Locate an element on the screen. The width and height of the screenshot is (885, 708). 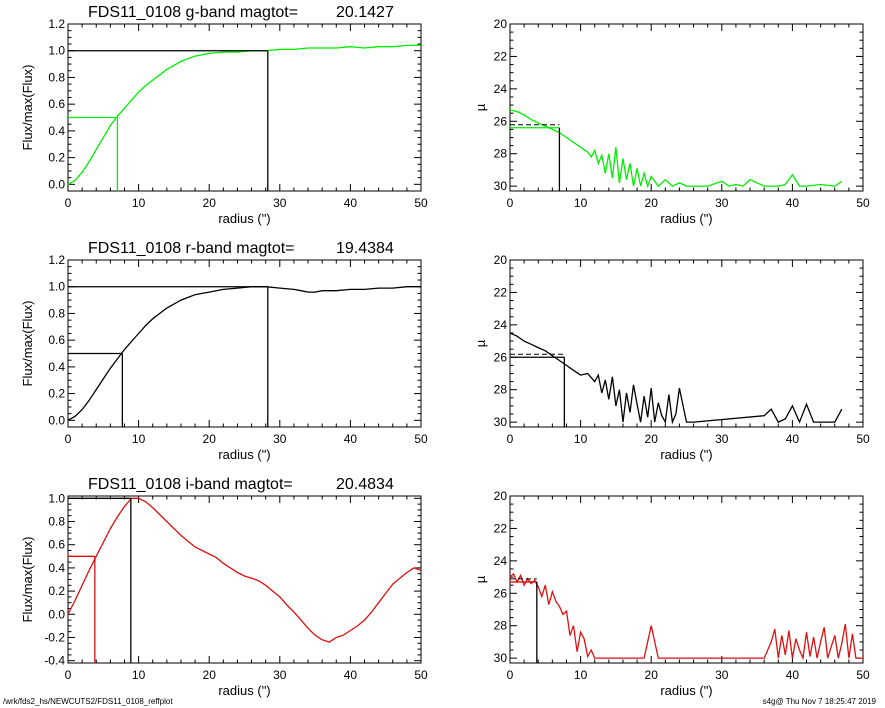
chart-r-sb-ytick-label: 26 is located at coordinates (501, 357).